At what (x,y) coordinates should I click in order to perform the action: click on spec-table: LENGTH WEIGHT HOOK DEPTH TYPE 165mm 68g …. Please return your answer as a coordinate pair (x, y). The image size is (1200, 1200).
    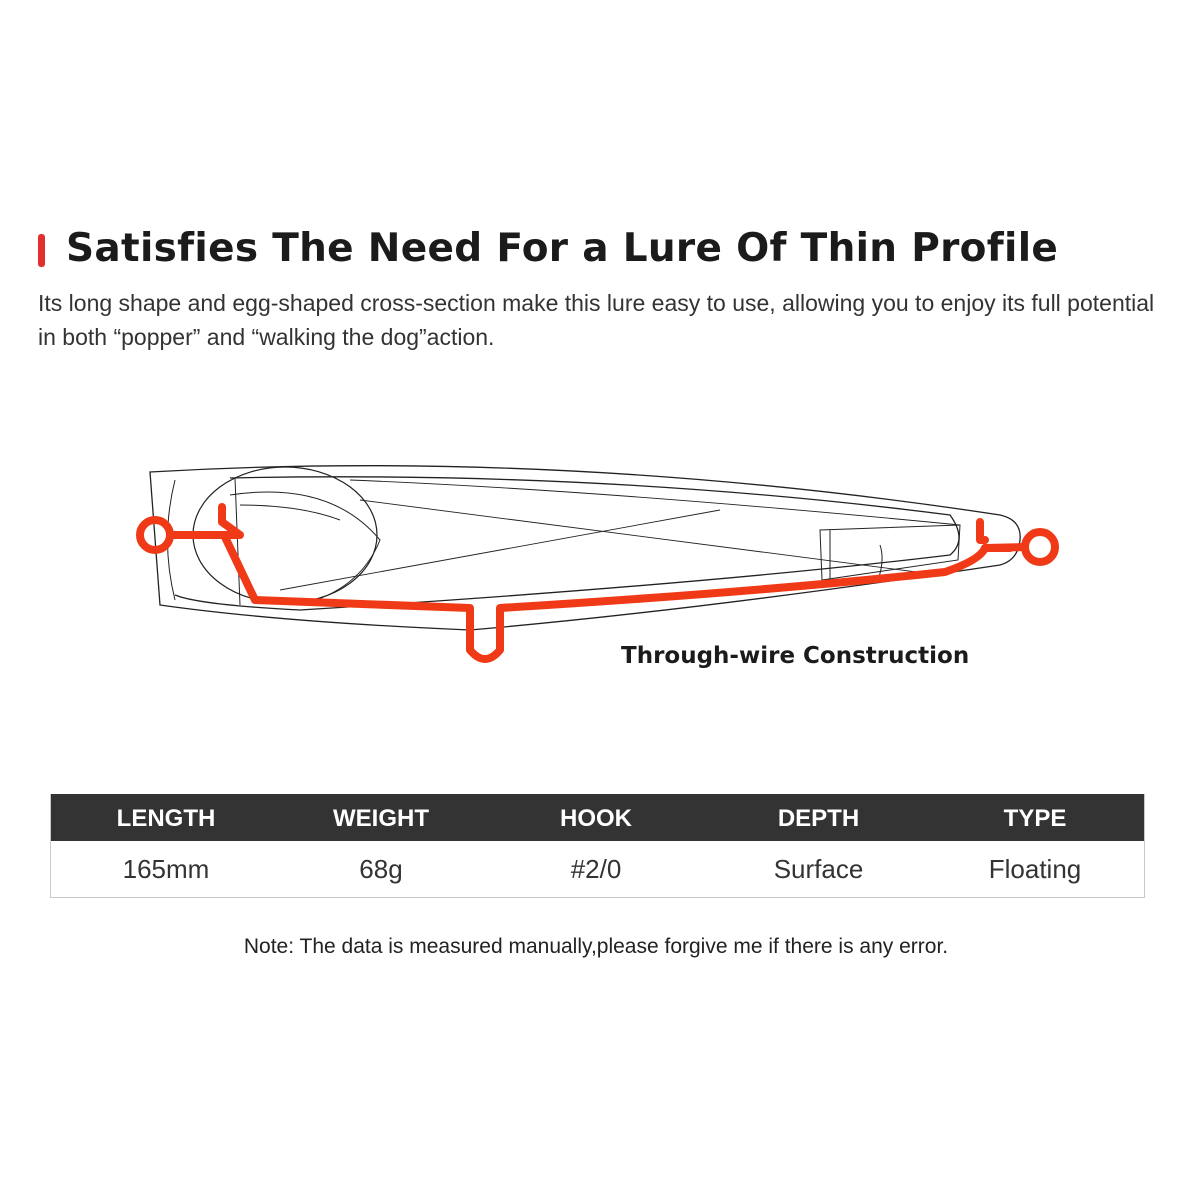
    Looking at the image, I should click on (597, 846).